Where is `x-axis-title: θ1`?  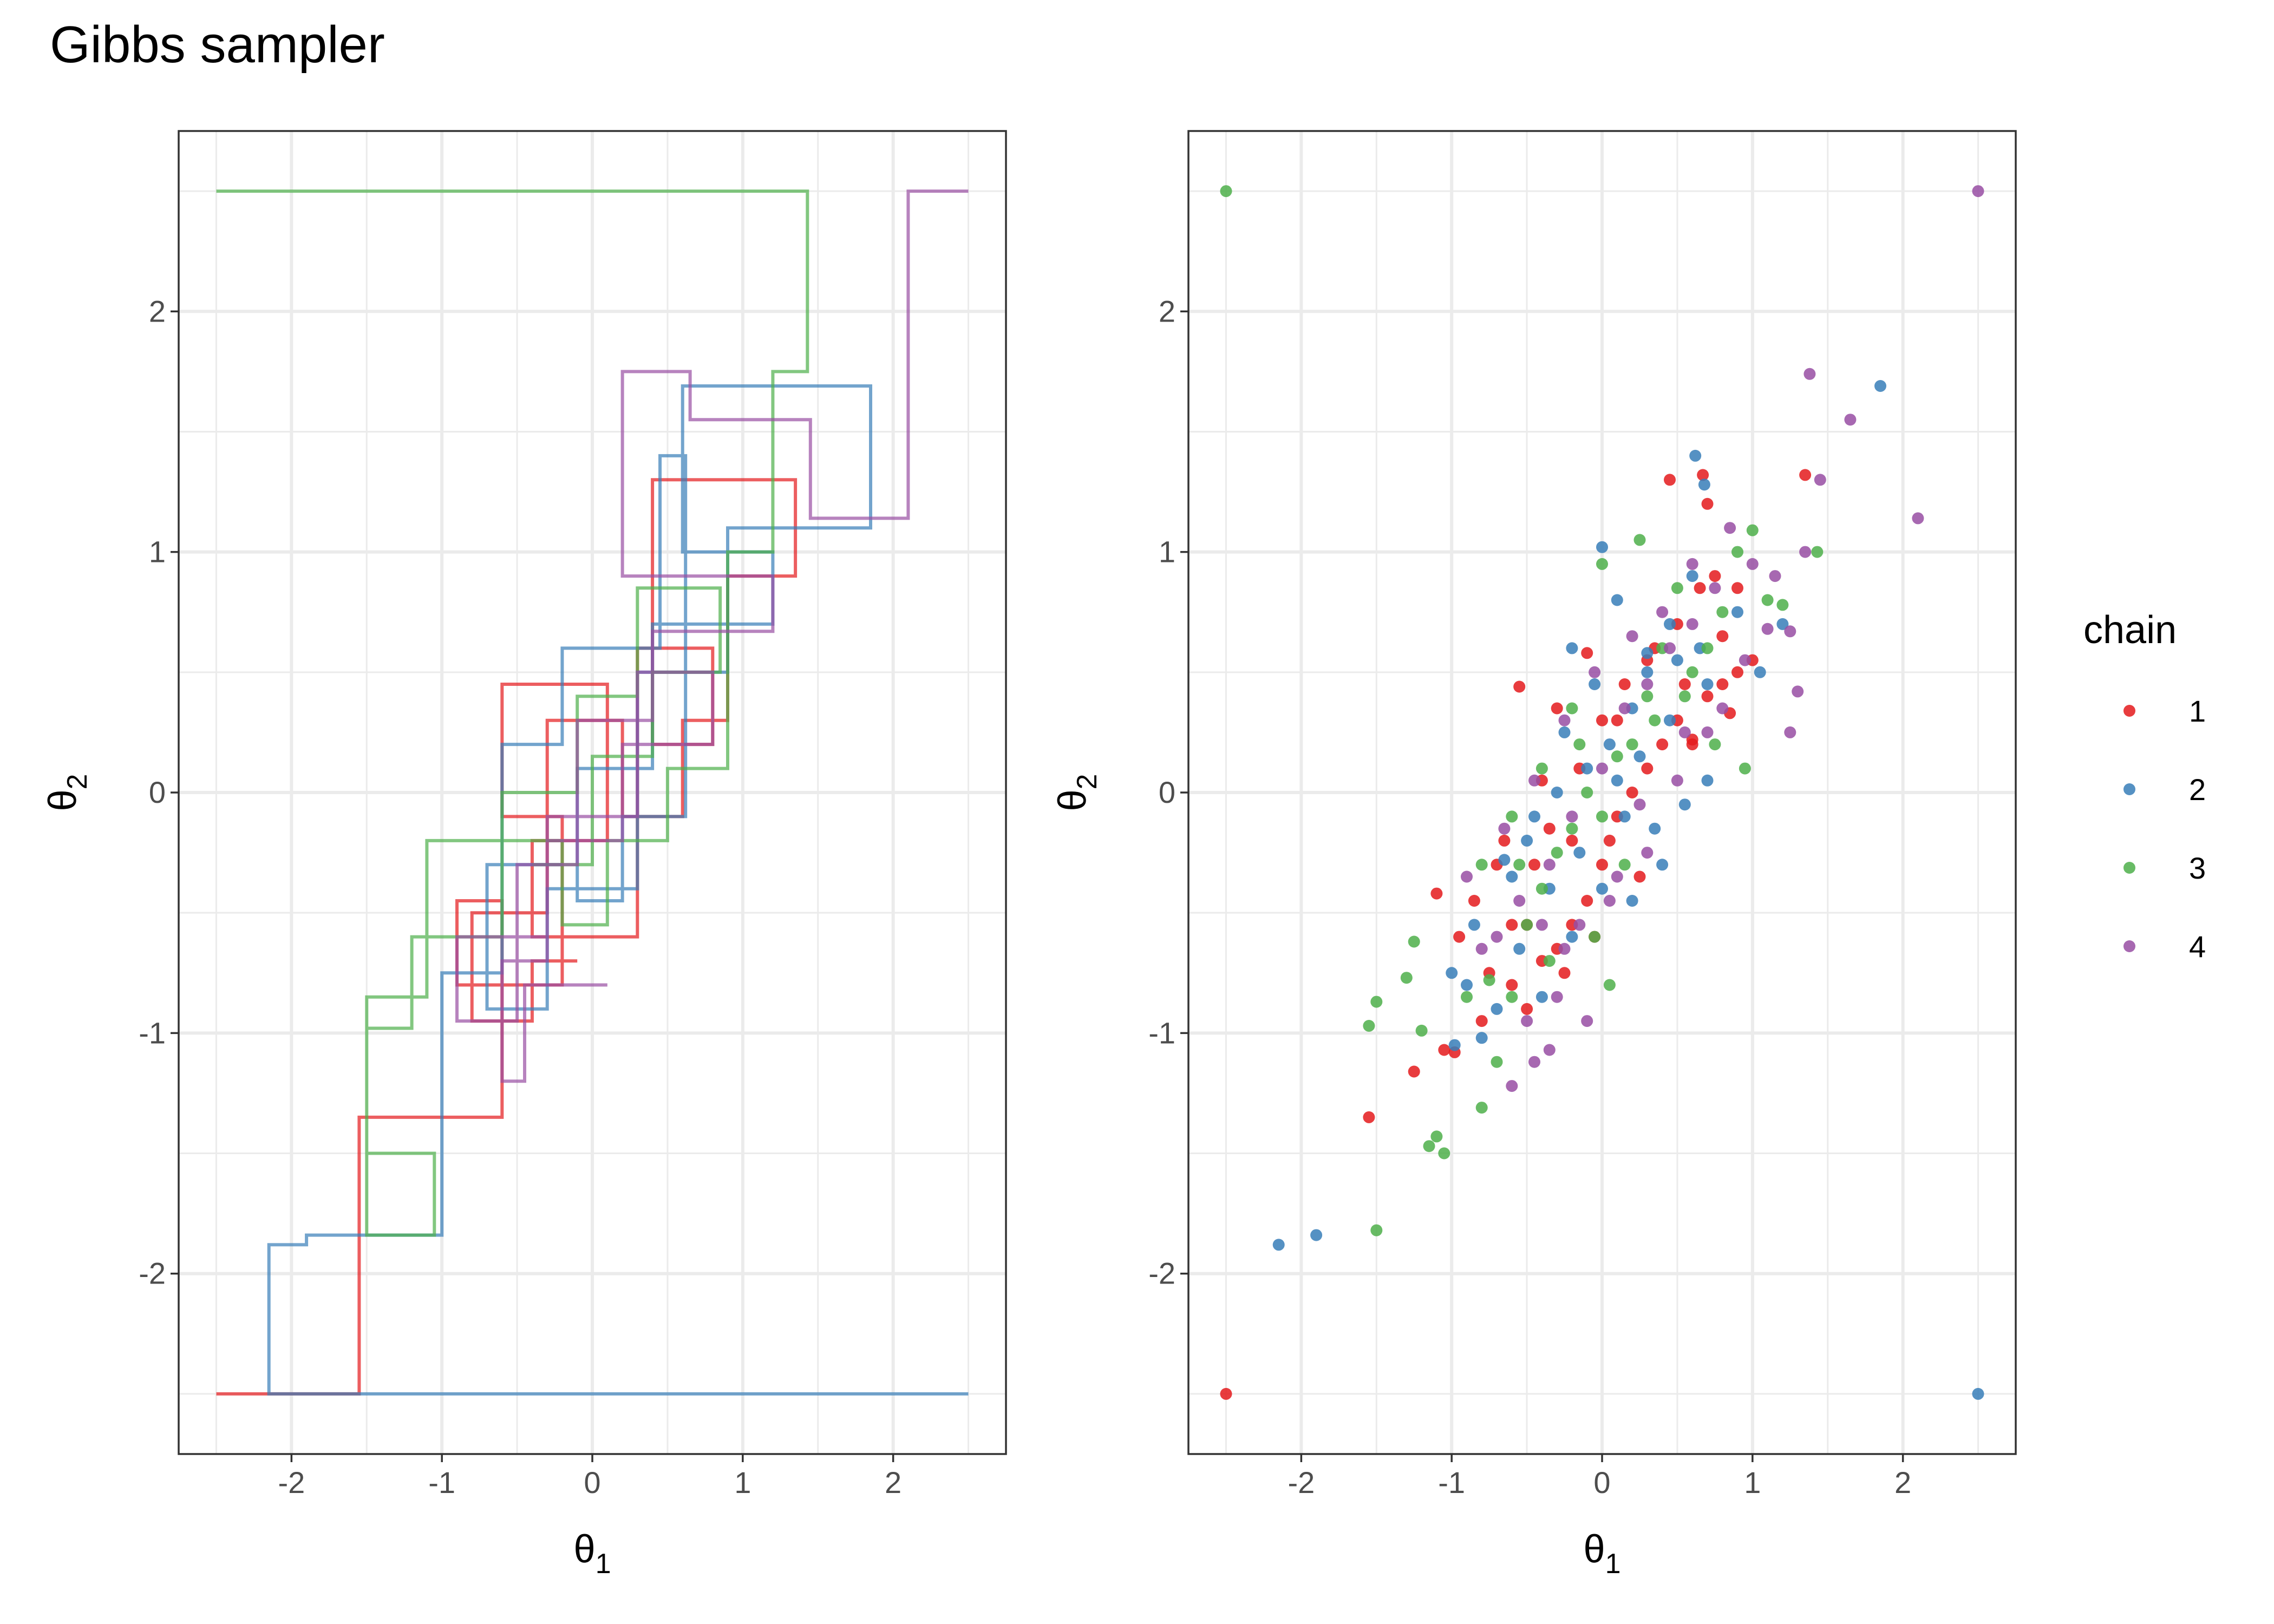 x-axis-title: θ1 is located at coordinates (593, 1554).